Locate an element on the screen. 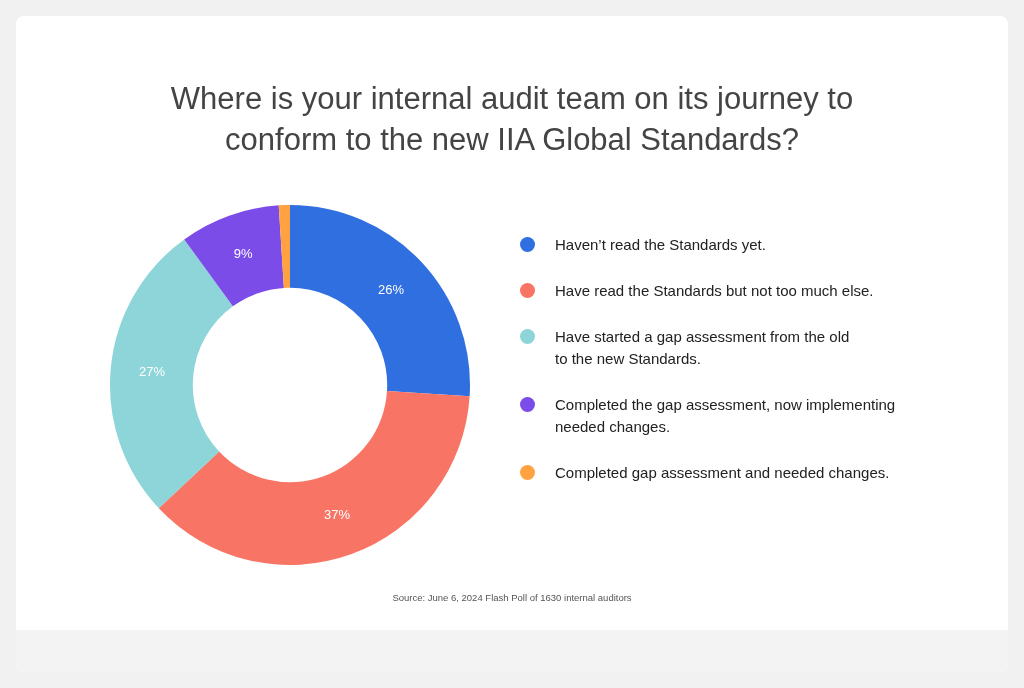 This screenshot has width=1024, height=688. legend-label: Have read the Standards but not too much else. is located at coordinates (714, 291).